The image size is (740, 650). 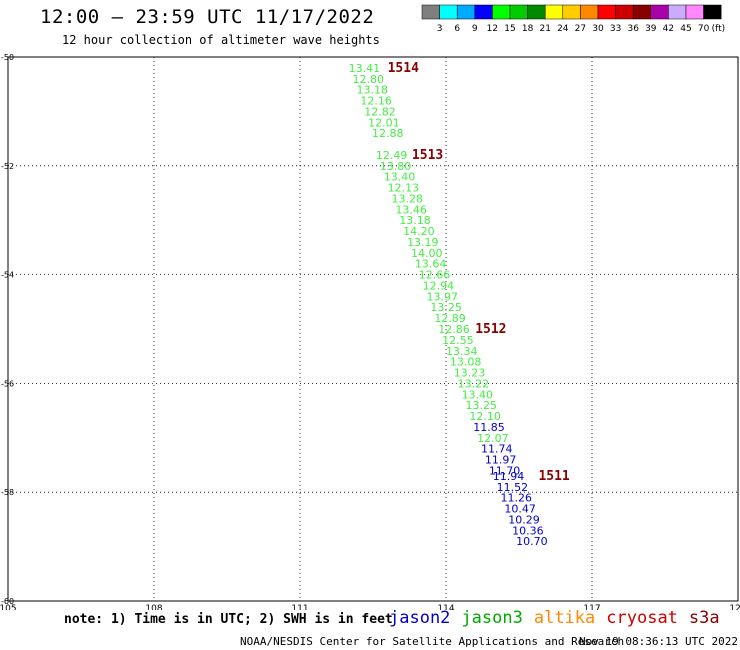 I want to click on legend-swatch, so click(x=712, y=12).